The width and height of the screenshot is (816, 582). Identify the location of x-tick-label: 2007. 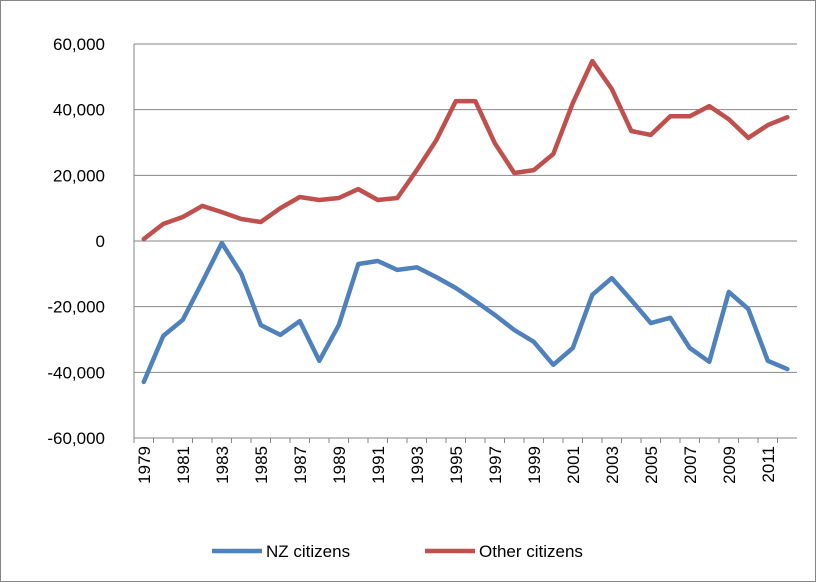
(690, 465).